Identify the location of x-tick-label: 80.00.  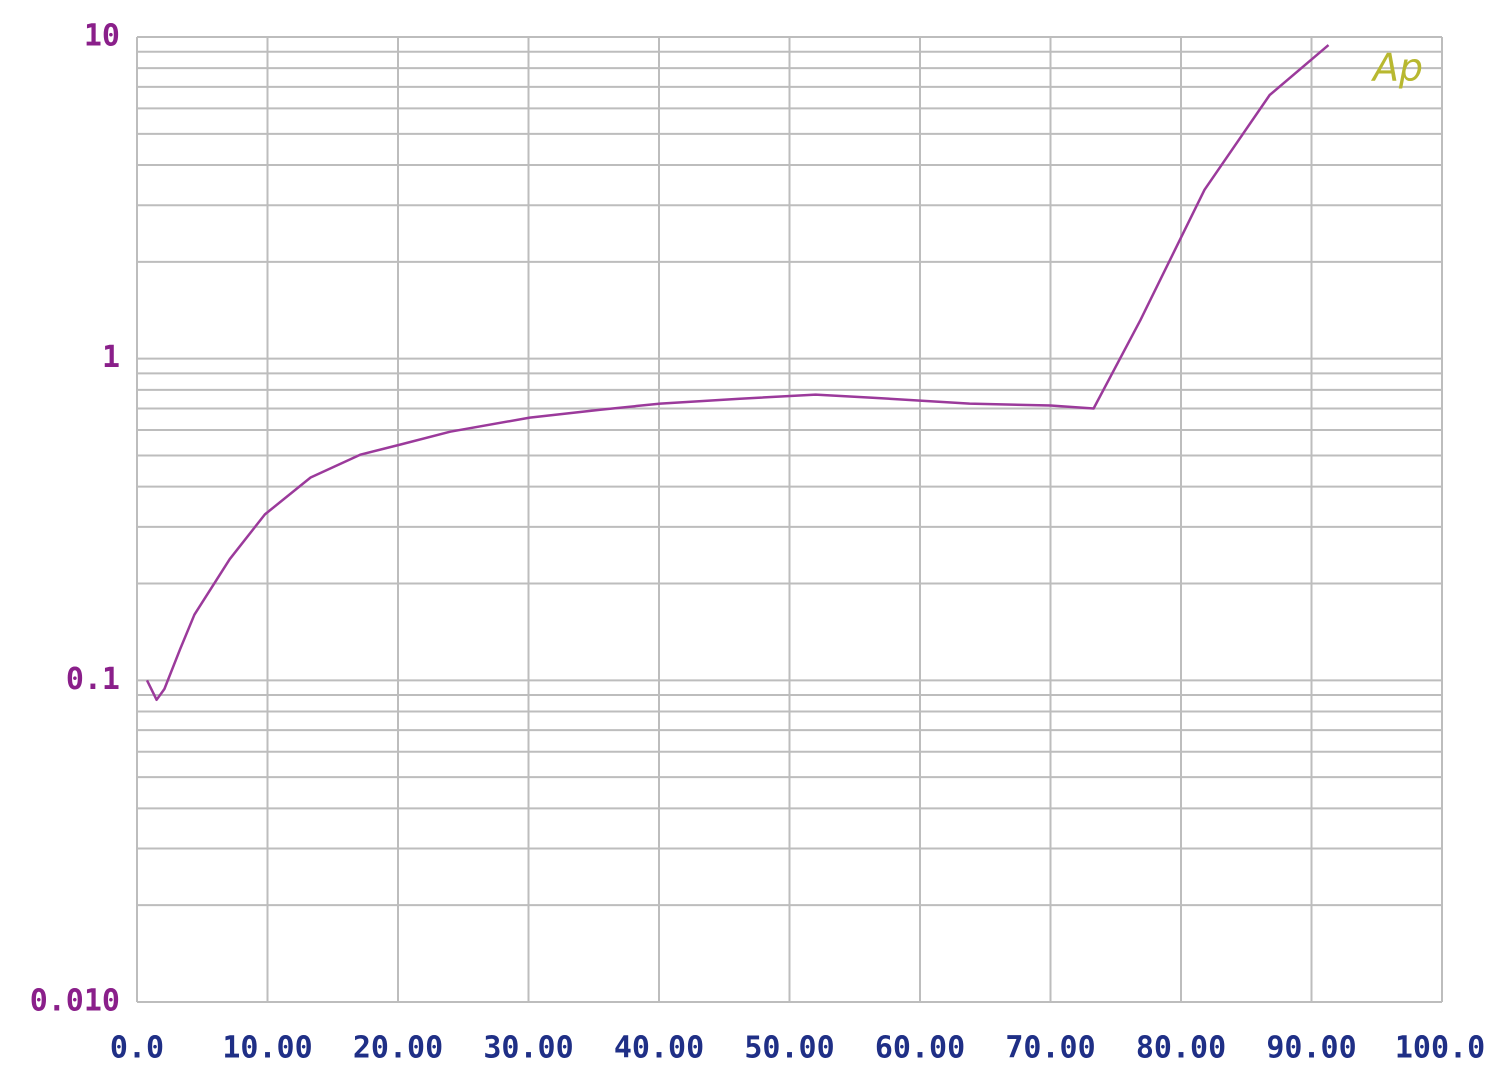
(1181, 1048).